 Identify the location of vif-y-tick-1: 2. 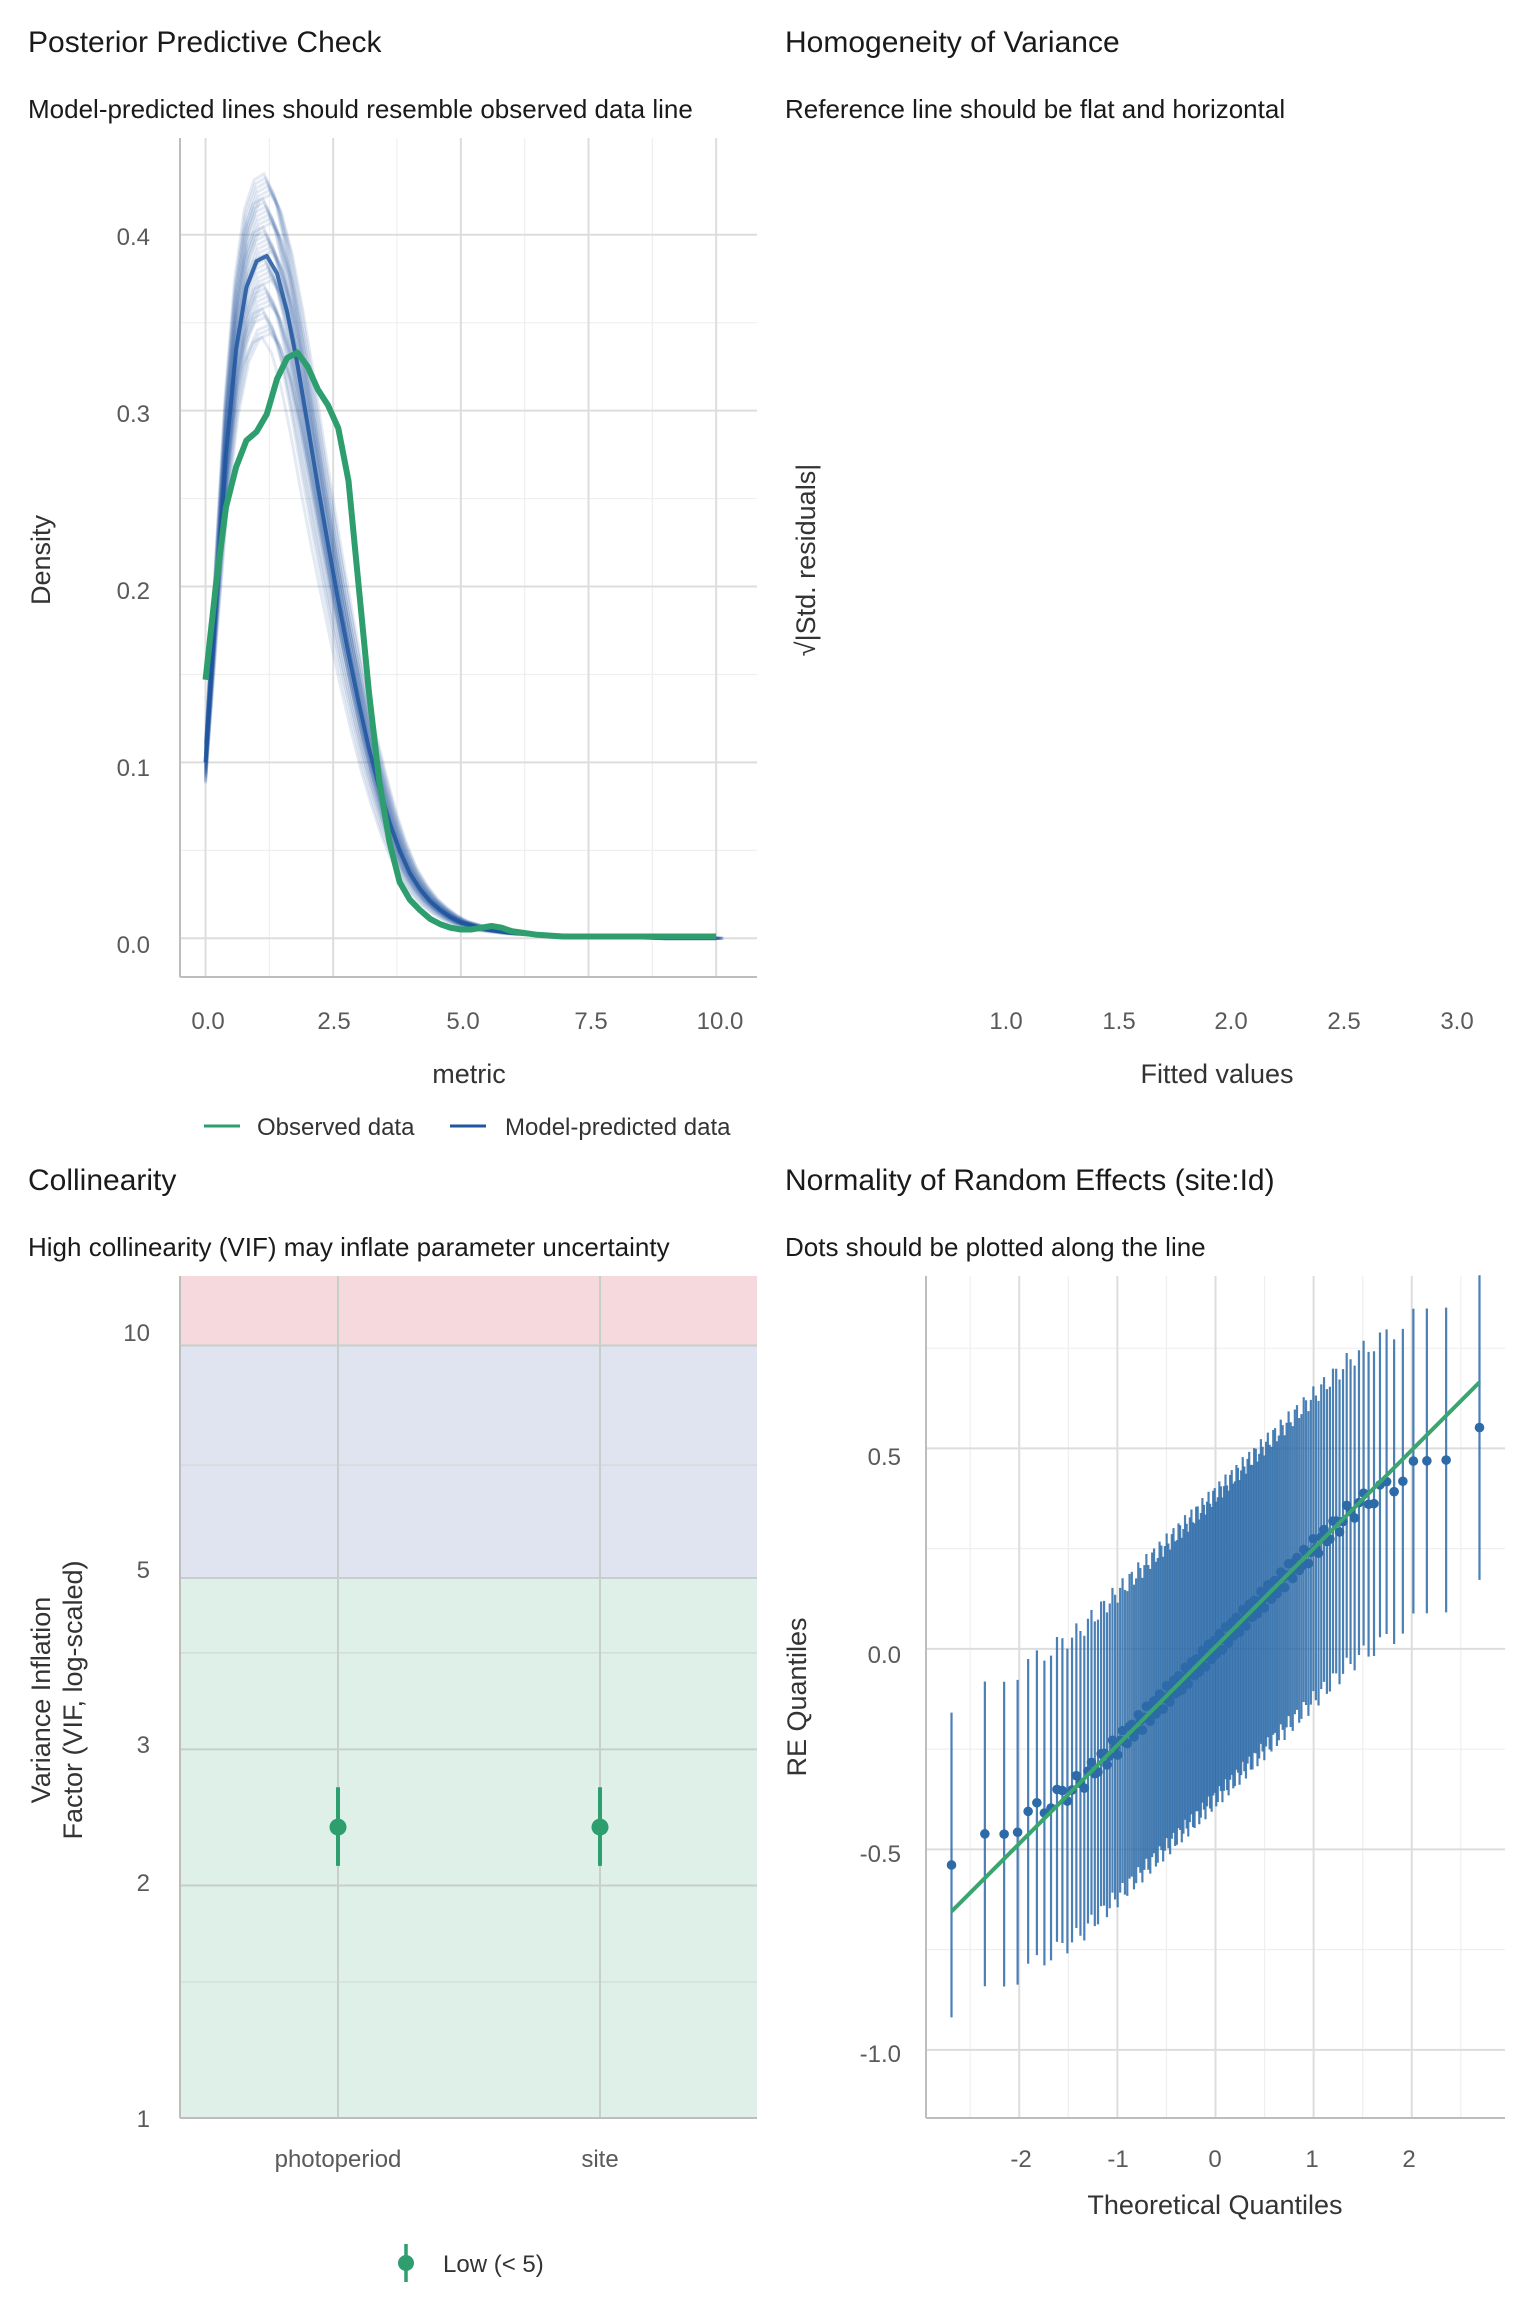
(143, 1883).